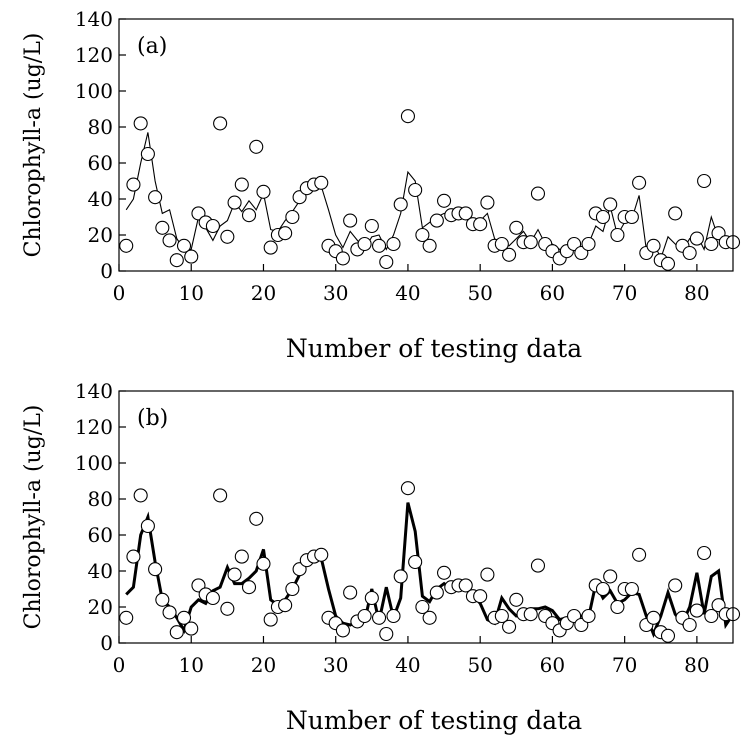  What do you see at coordinates (434, 348) in the screenshot?
I see `x-axis-label-a: Number of testing data` at bounding box center [434, 348].